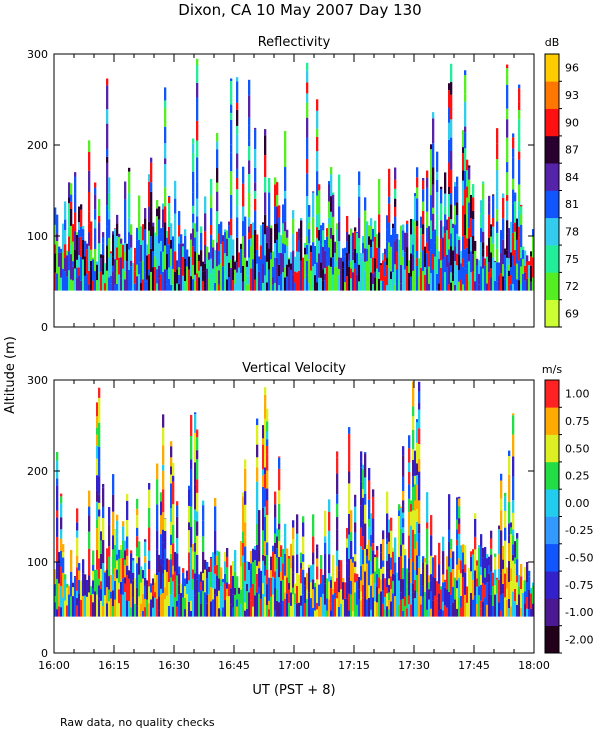 This screenshot has height=750, width=600. I want to click on colorbar-swatch, so click(552, 503).